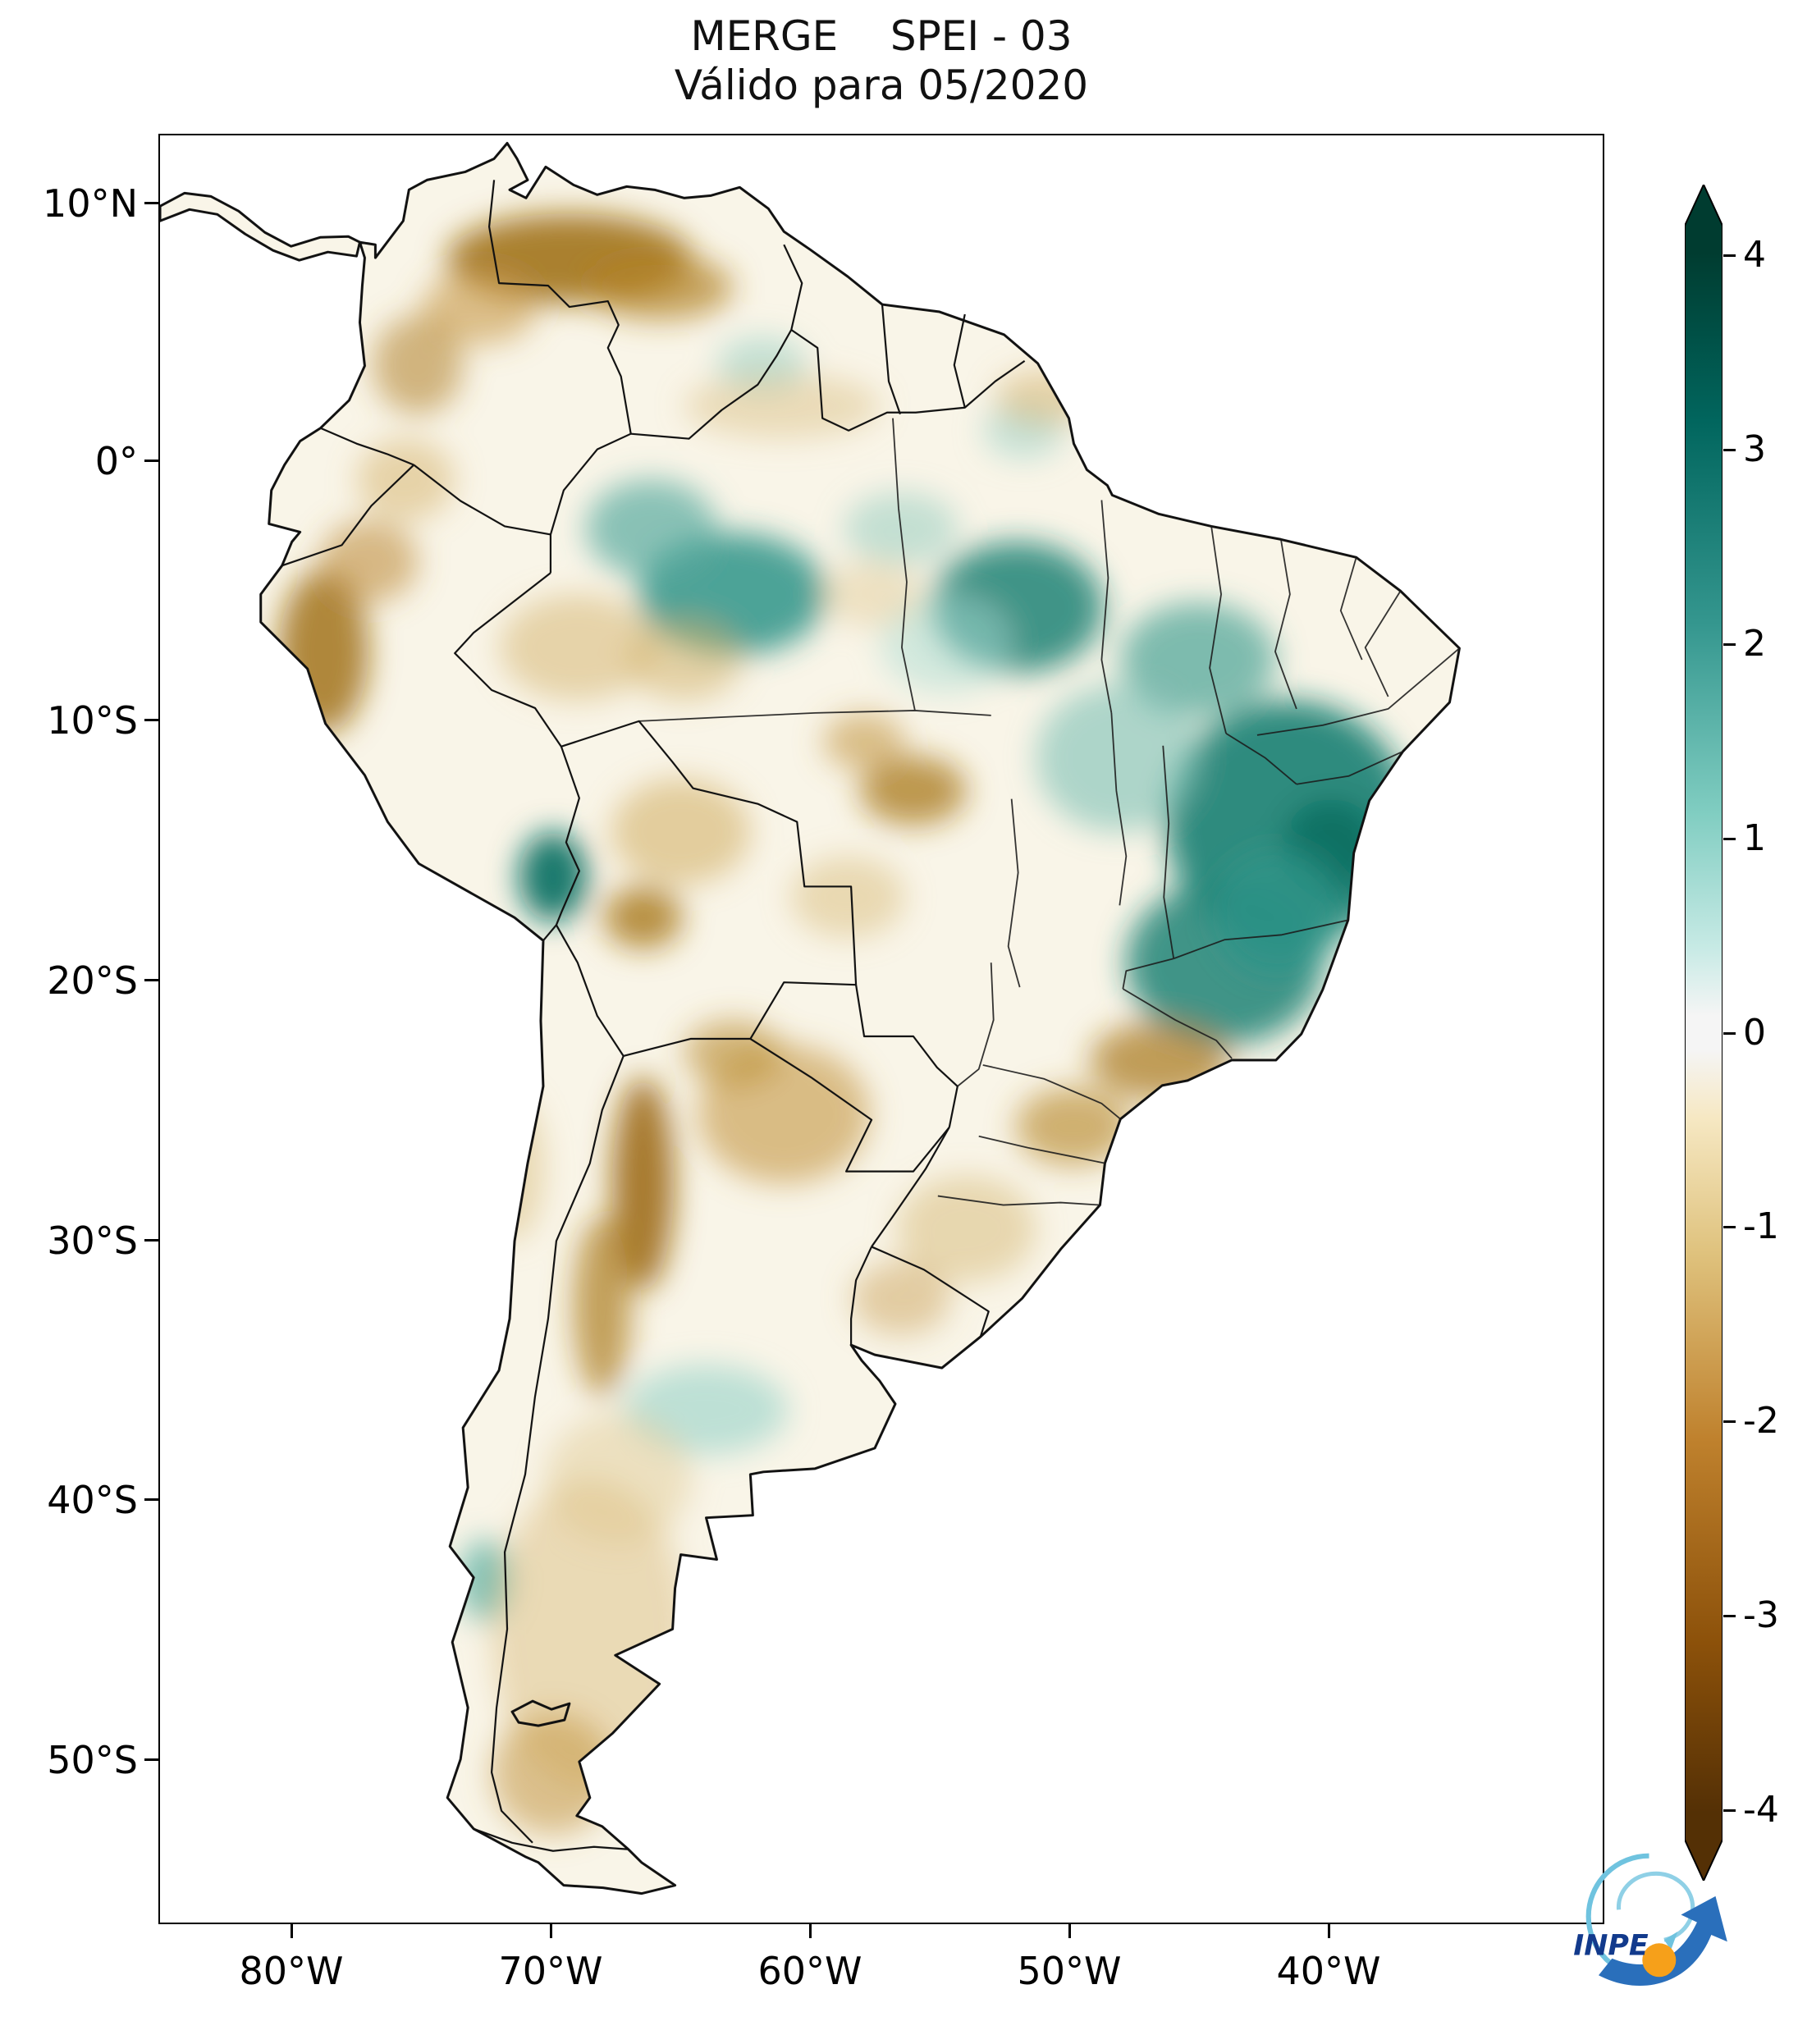  I want to click on y-tick-label: 0°, so click(116, 461).